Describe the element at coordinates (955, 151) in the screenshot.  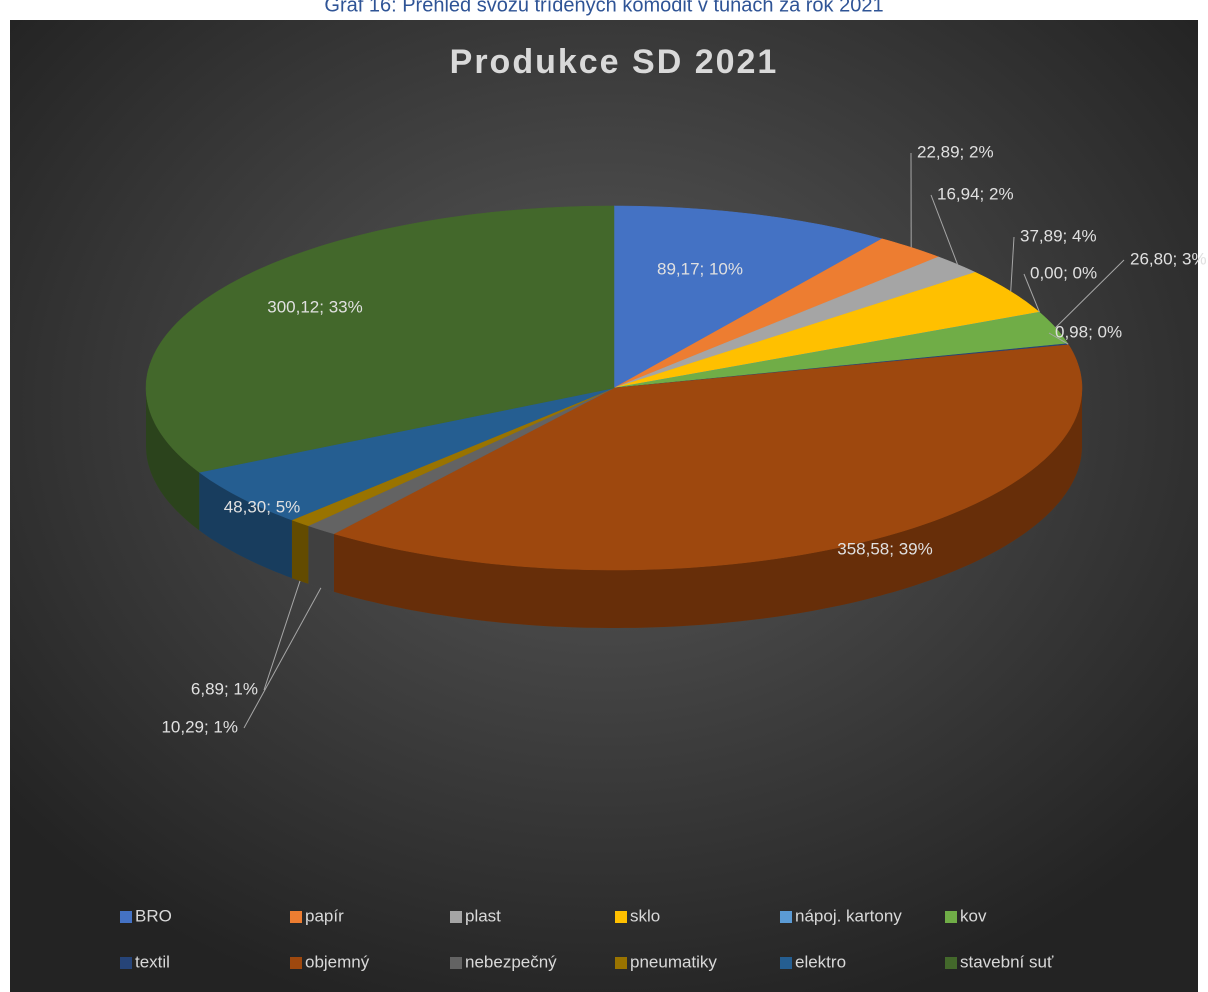
I see `data-label: 22,89; 2%` at that location.